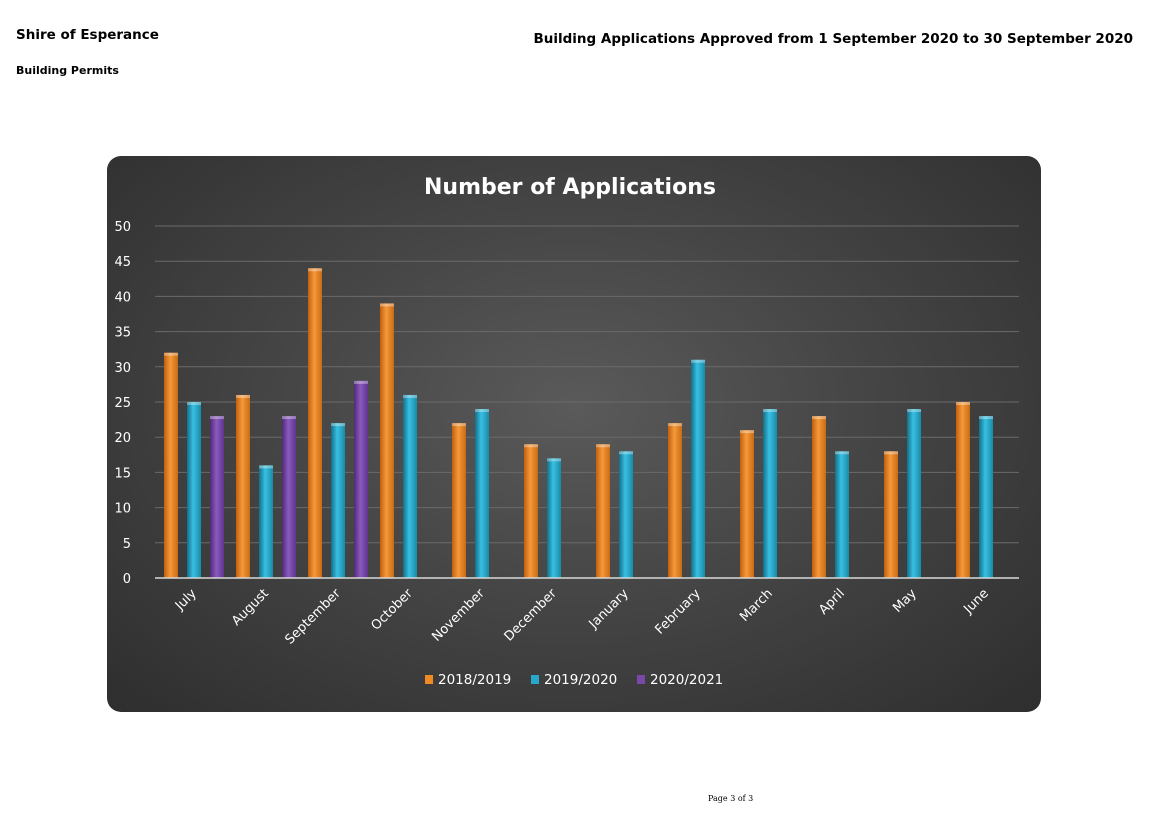  What do you see at coordinates (87, 35) in the screenshot?
I see `organisation-name: Shire of Esperance` at bounding box center [87, 35].